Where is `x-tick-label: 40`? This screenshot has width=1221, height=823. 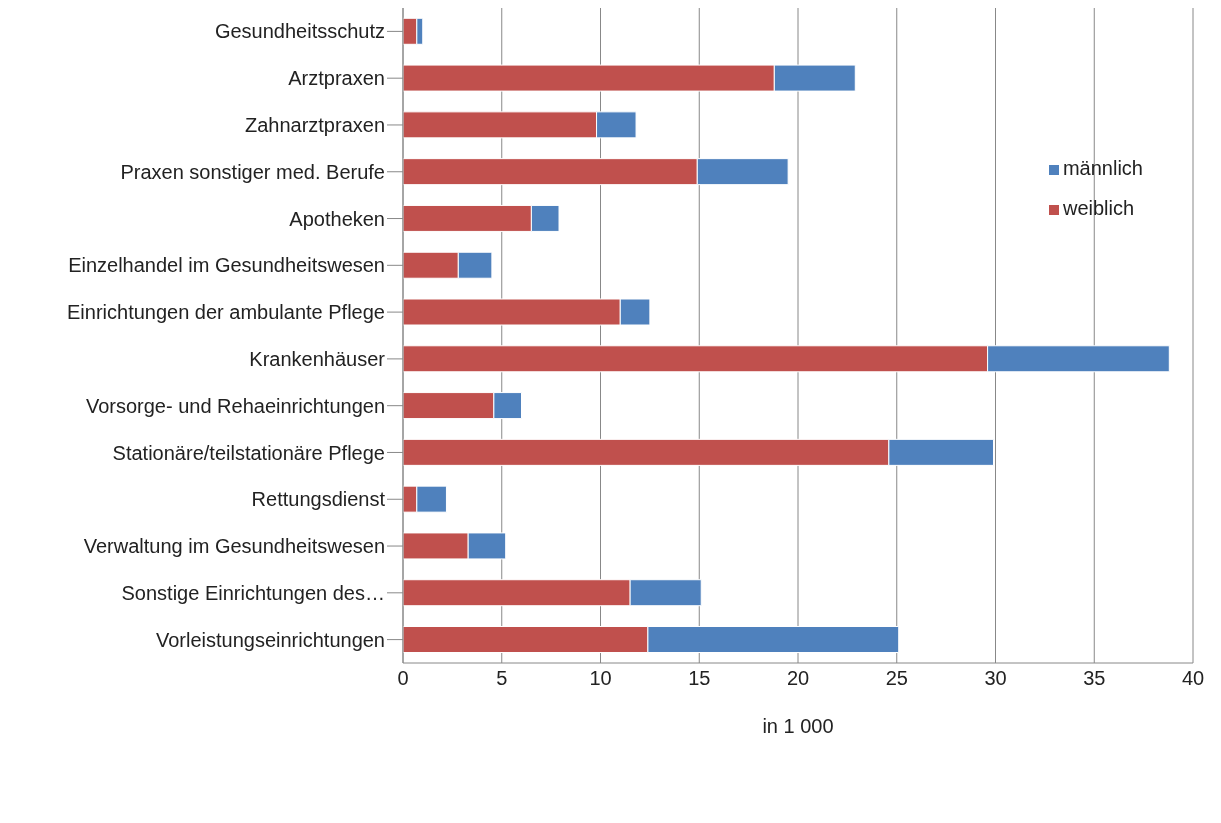
x-tick-label: 40 is located at coordinates (1193, 678).